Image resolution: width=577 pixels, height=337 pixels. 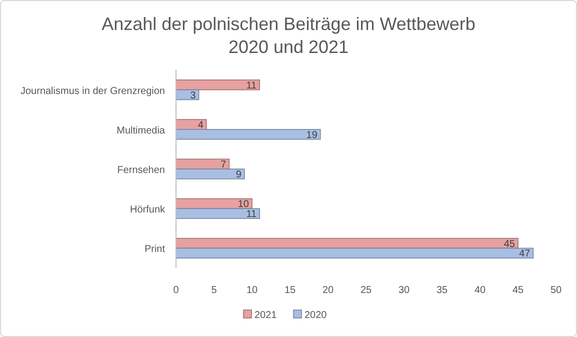 I want to click on legend-label: 2021, so click(x=266, y=315).